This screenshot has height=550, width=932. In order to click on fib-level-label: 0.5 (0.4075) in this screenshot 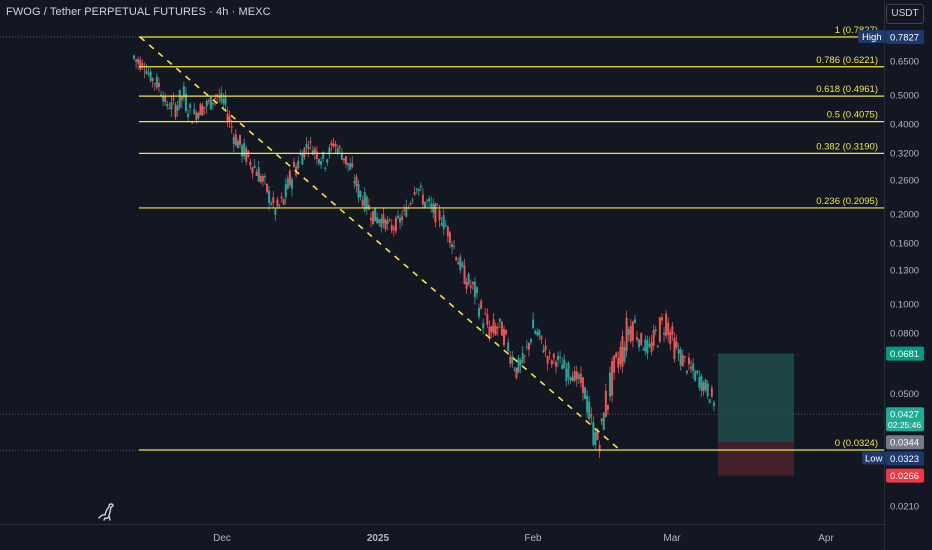, I will do `click(852, 115)`.